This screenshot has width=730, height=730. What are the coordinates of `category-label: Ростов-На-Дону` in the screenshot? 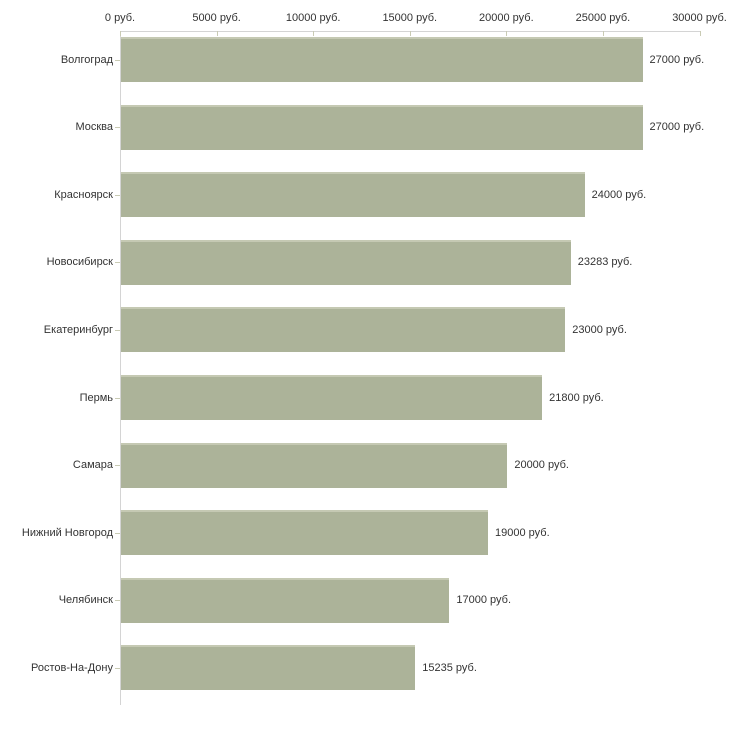 It's located at (71, 667).